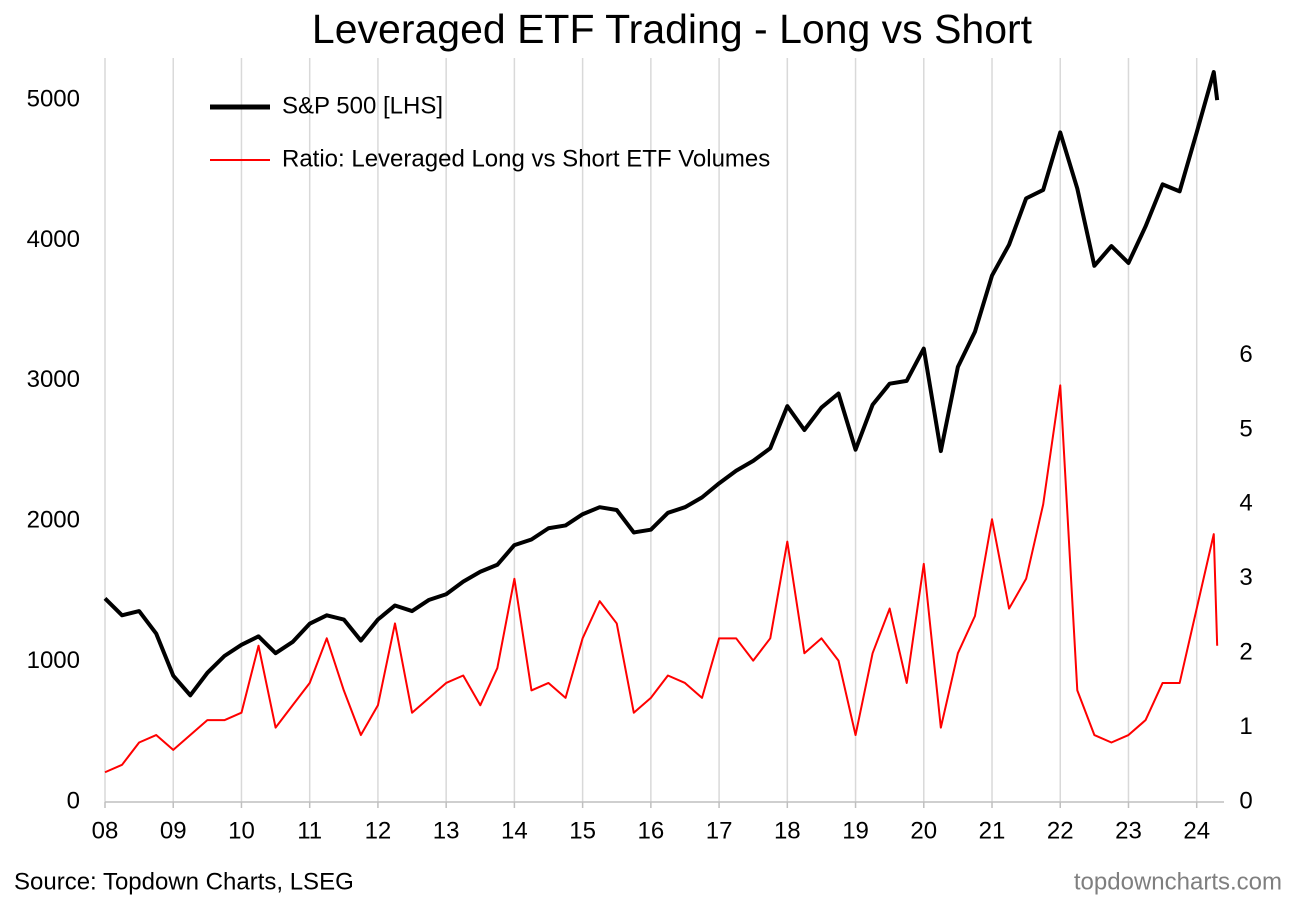 The height and width of the screenshot is (902, 1292). Describe the element at coordinates (105, 830) in the screenshot. I see `x-tick-label: 08` at that location.